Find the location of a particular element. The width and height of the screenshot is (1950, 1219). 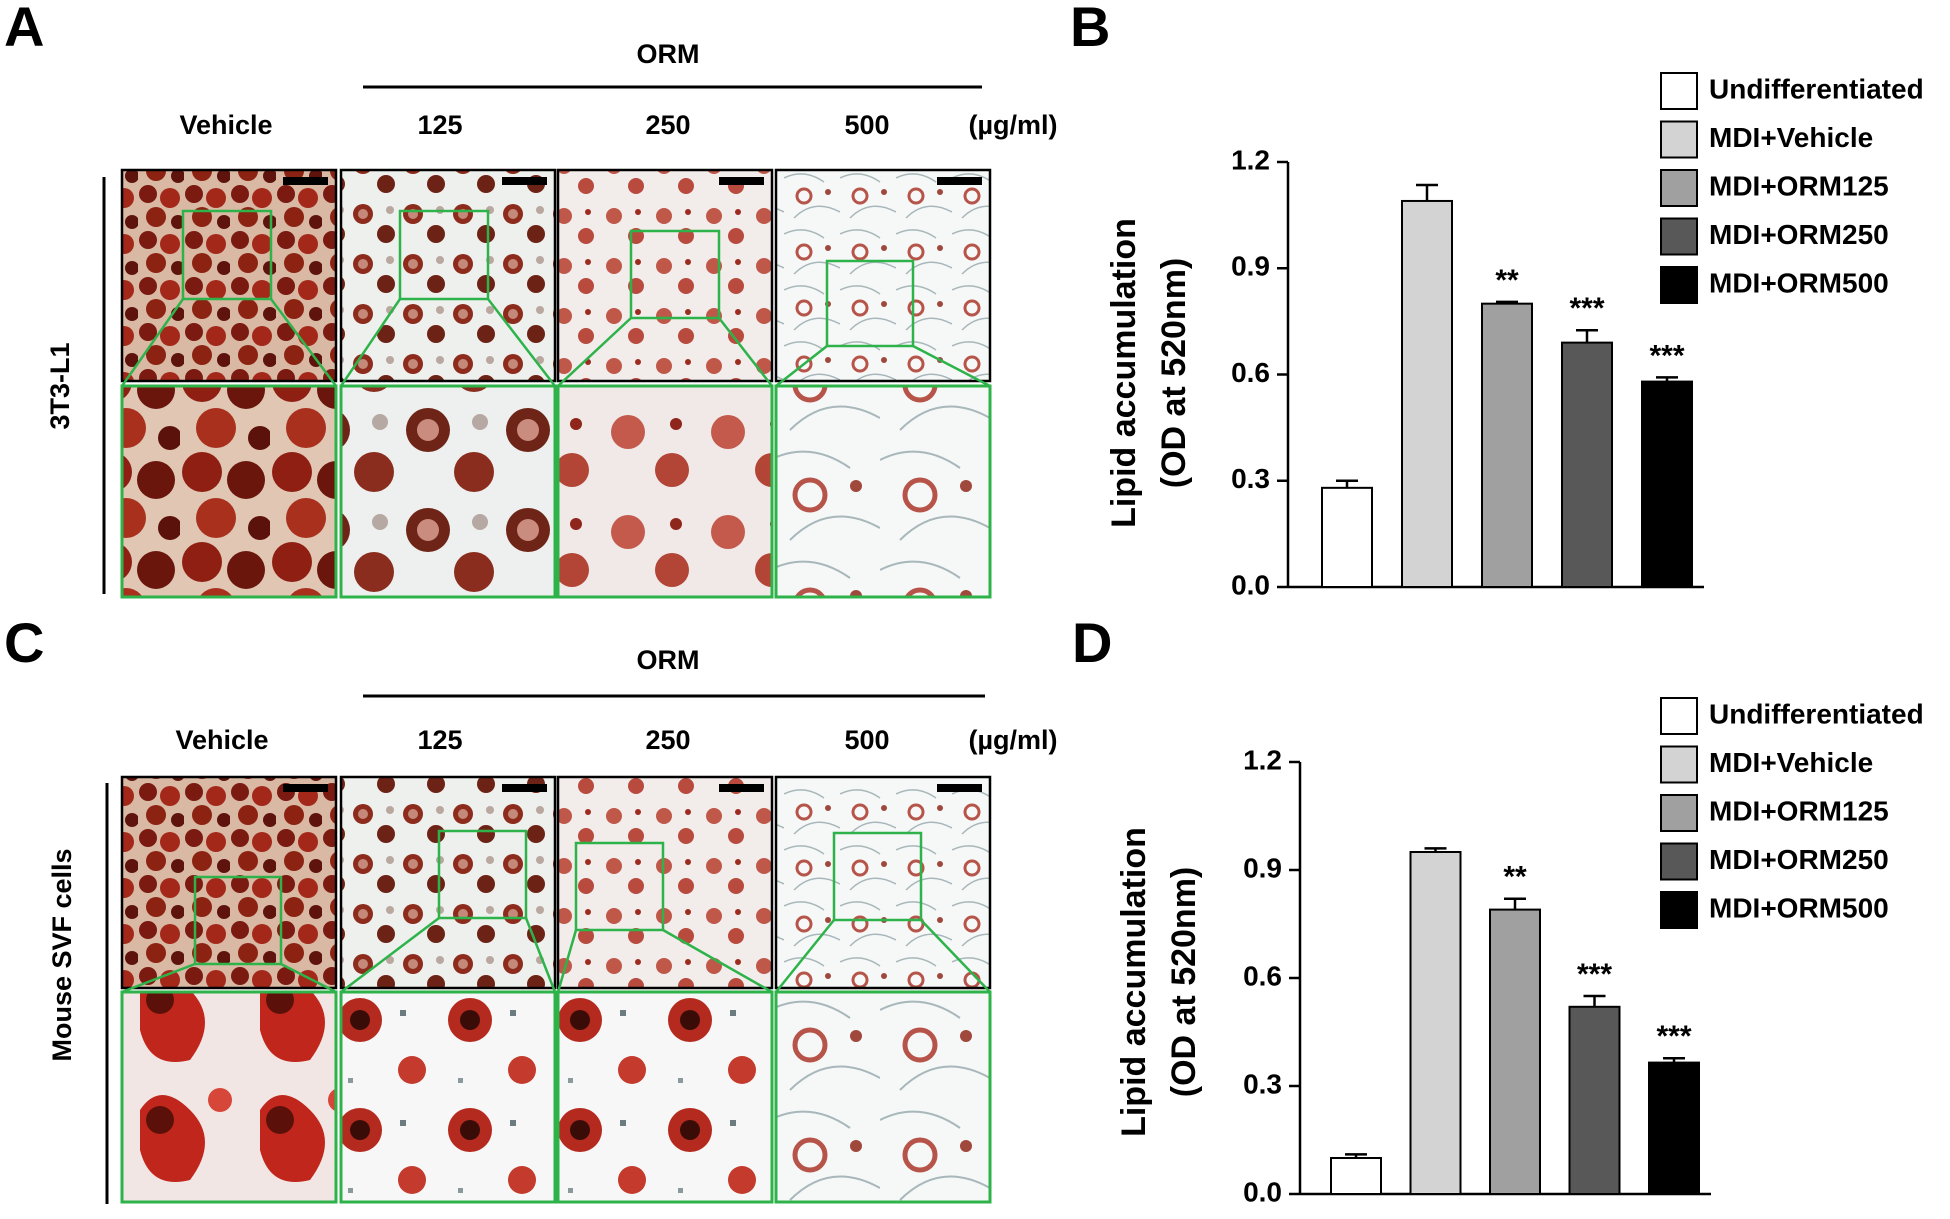

y-axis-label: Lipid accumulation is located at coordinates (1134, 982).